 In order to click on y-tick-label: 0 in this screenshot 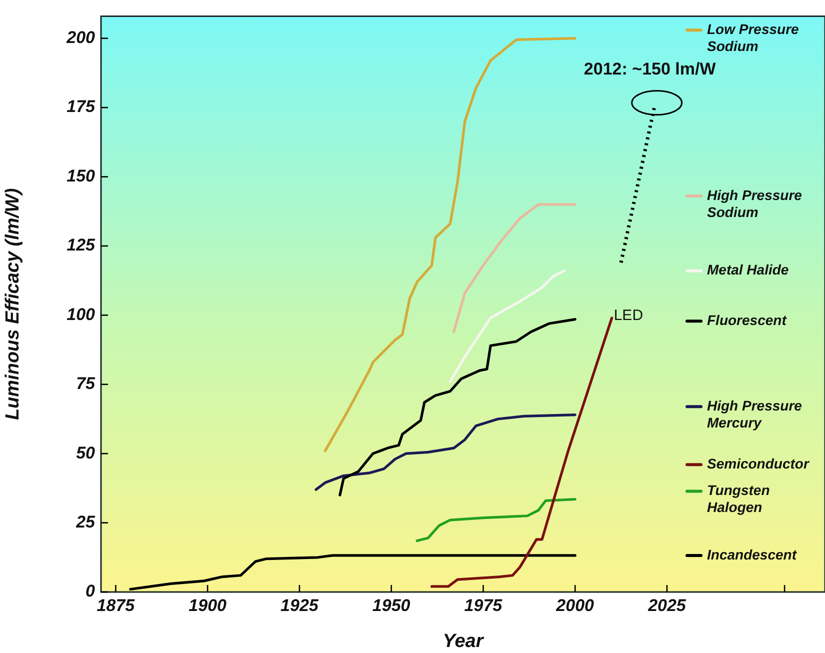, I will do `click(91, 591)`.